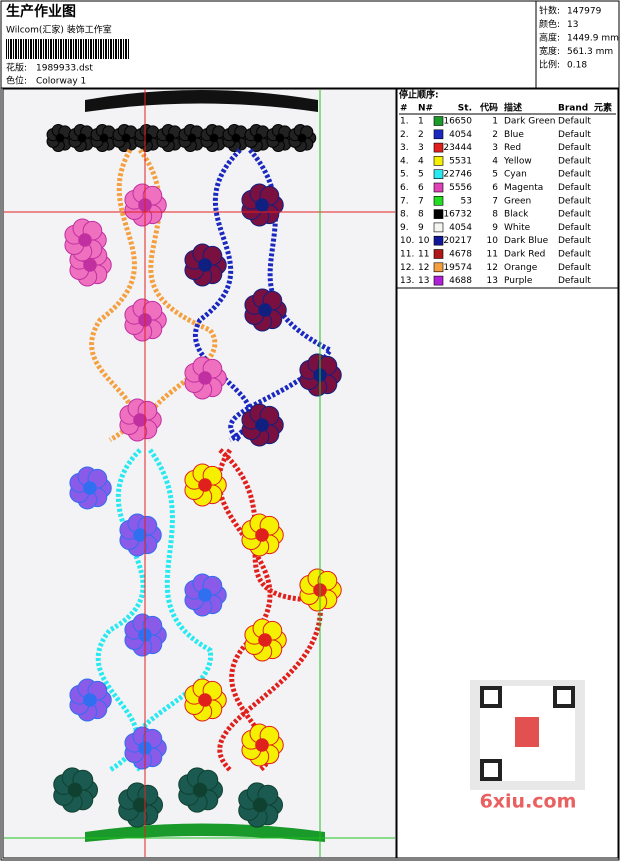 Image resolution: width=620 pixels, height=861 pixels. I want to click on table-title: 停止顺序:, so click(419, 95).